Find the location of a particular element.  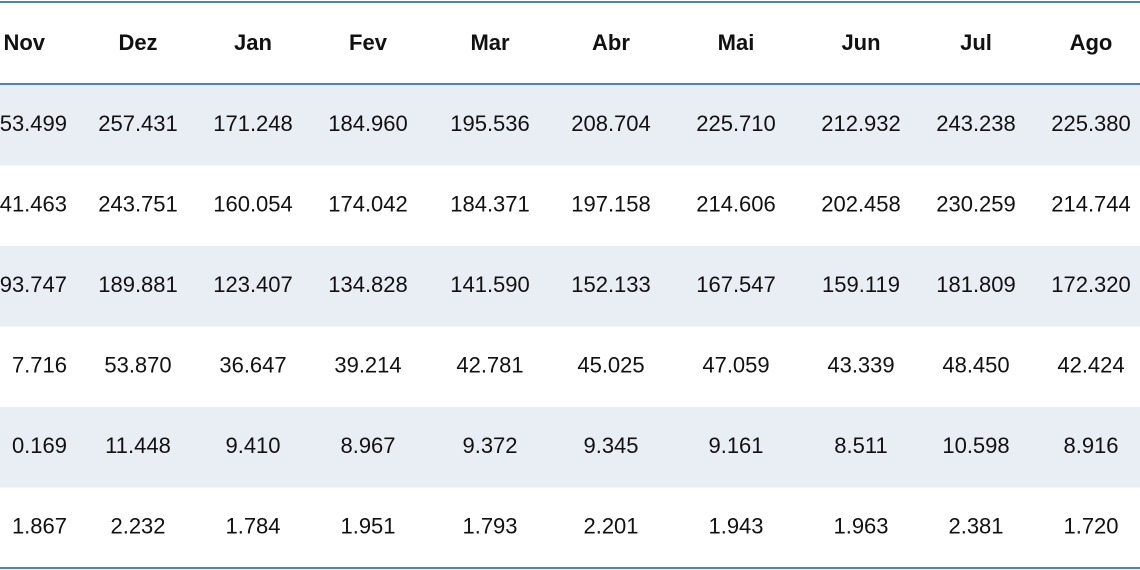

cell: 134.828 is located at coordinates (368, 284).